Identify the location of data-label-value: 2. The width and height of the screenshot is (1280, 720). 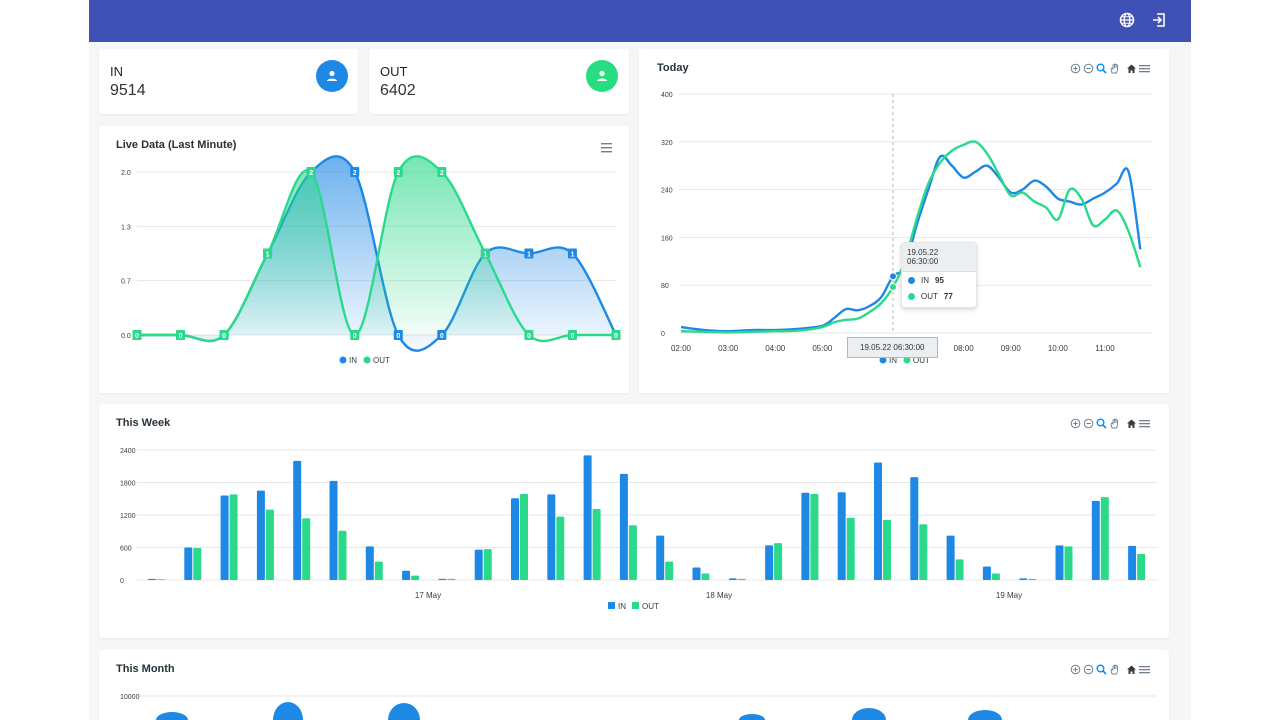
(355, 173).